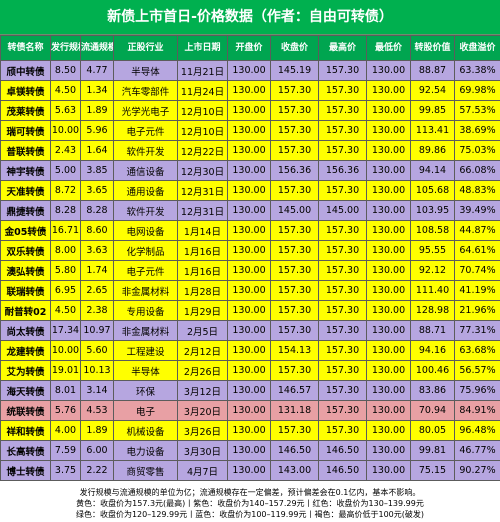  Describe the element at coordinates (97, 370) in the screenshot. I see `cell-float: 10.13` at that location.